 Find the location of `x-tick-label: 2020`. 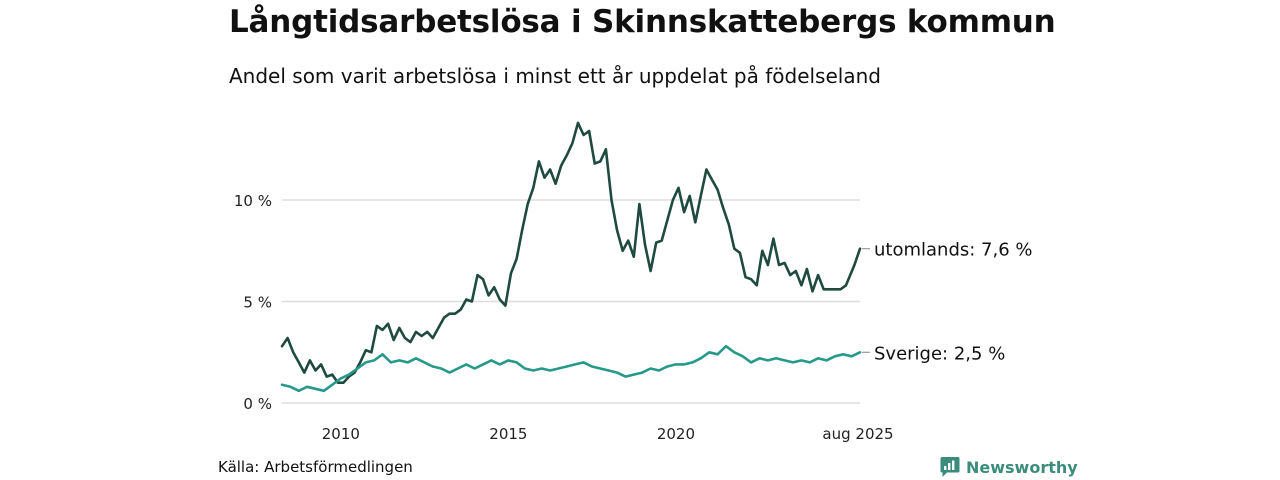

x-tick-label: 2020 is located at coordinates (676, 434).